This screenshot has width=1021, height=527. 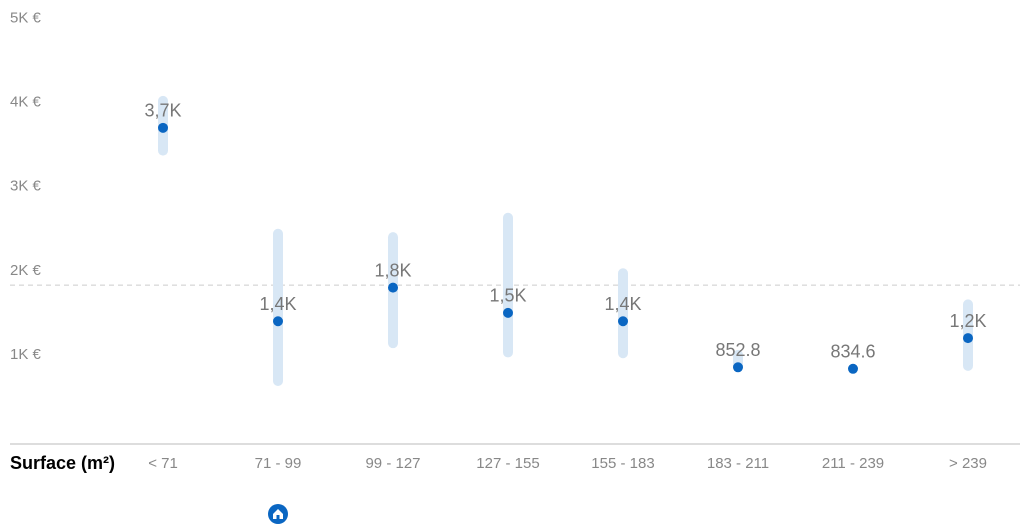 I want to click on x-tick-label: 183 - 211, so click(x=738, y=463).